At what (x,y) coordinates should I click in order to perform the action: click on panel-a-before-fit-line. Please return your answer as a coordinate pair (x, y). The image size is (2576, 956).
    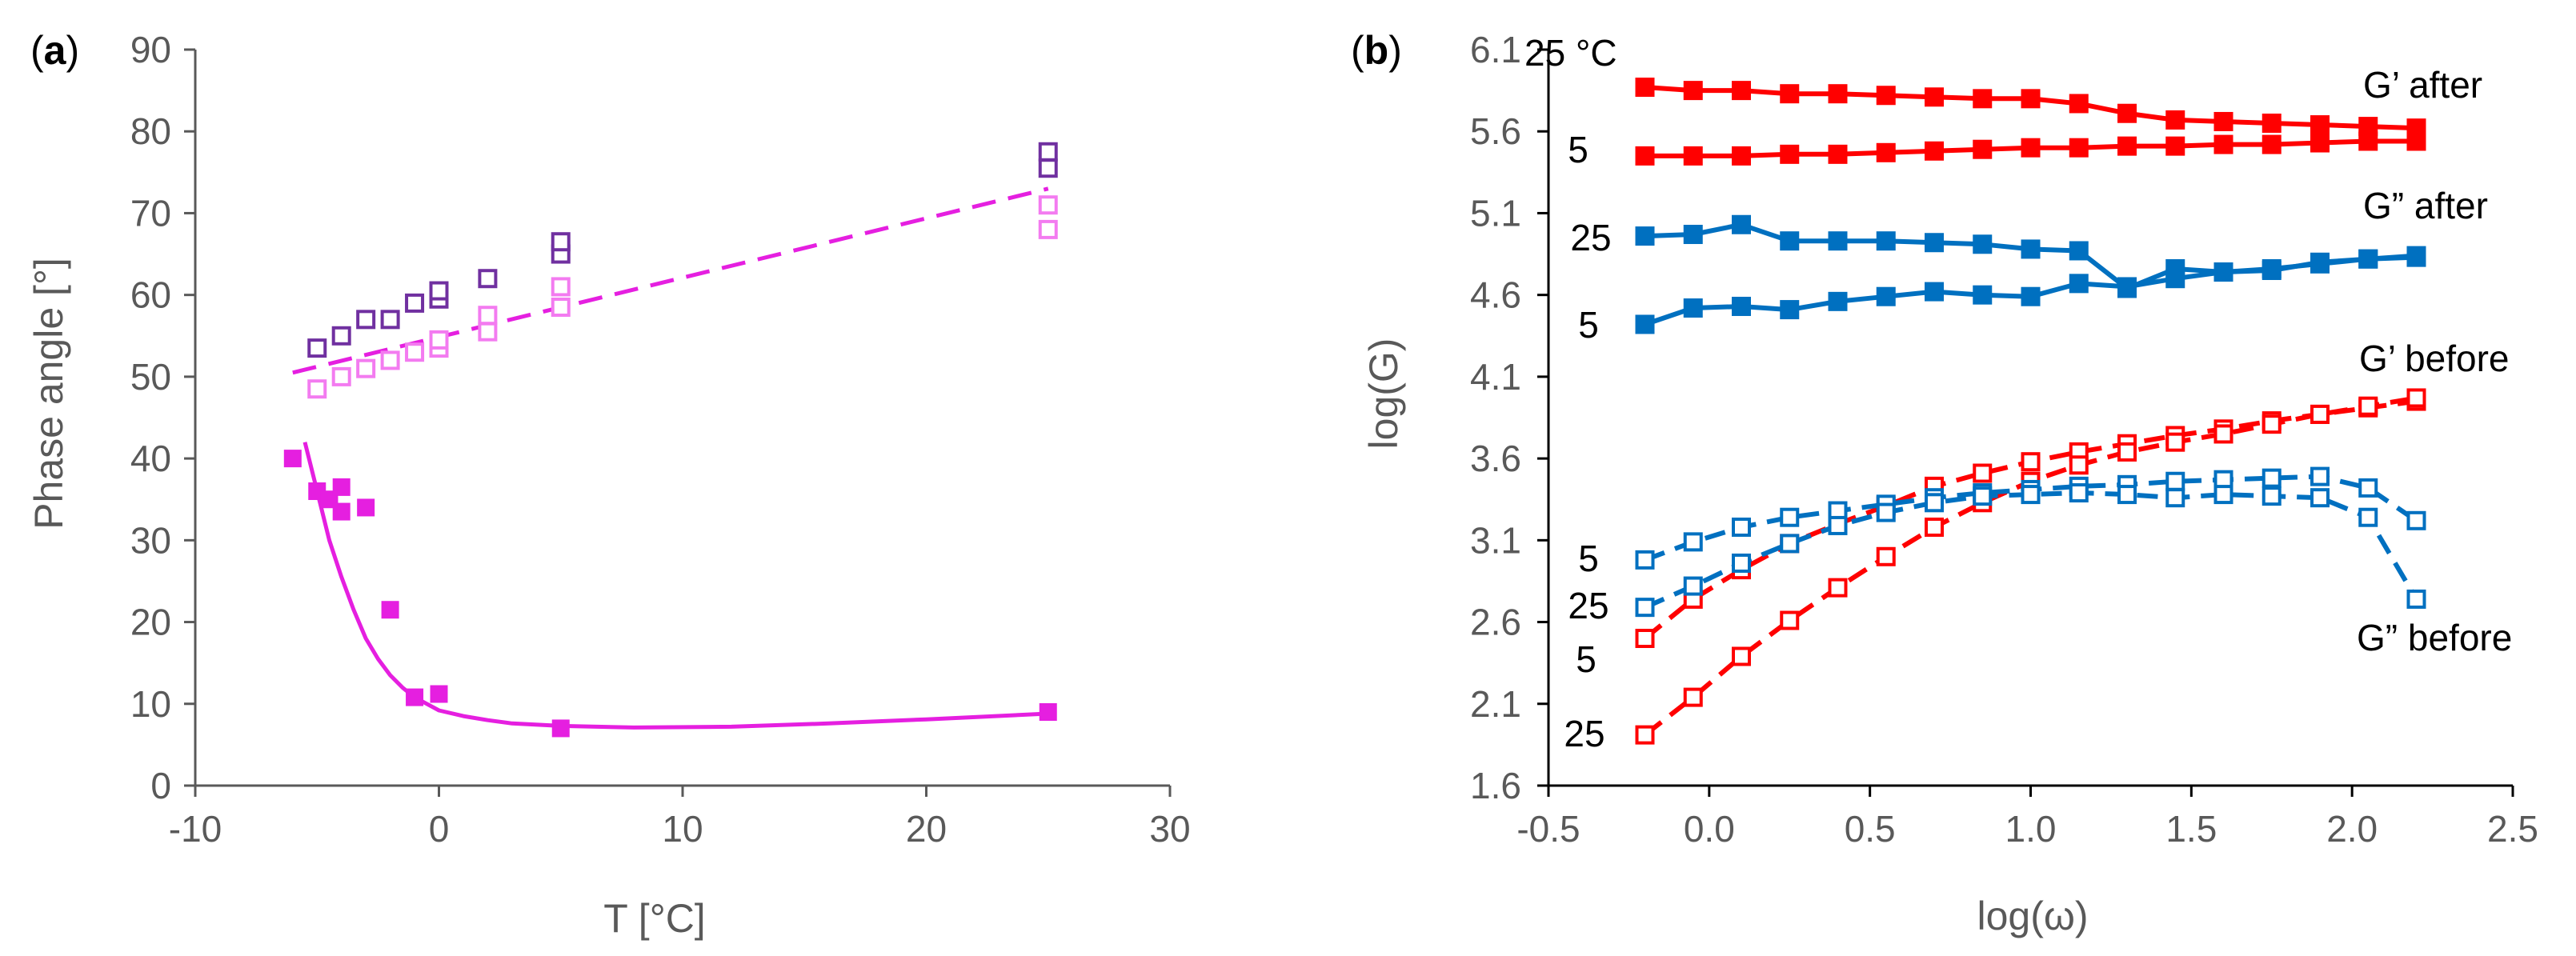
    Looking at the image, I should click on (670, 280).